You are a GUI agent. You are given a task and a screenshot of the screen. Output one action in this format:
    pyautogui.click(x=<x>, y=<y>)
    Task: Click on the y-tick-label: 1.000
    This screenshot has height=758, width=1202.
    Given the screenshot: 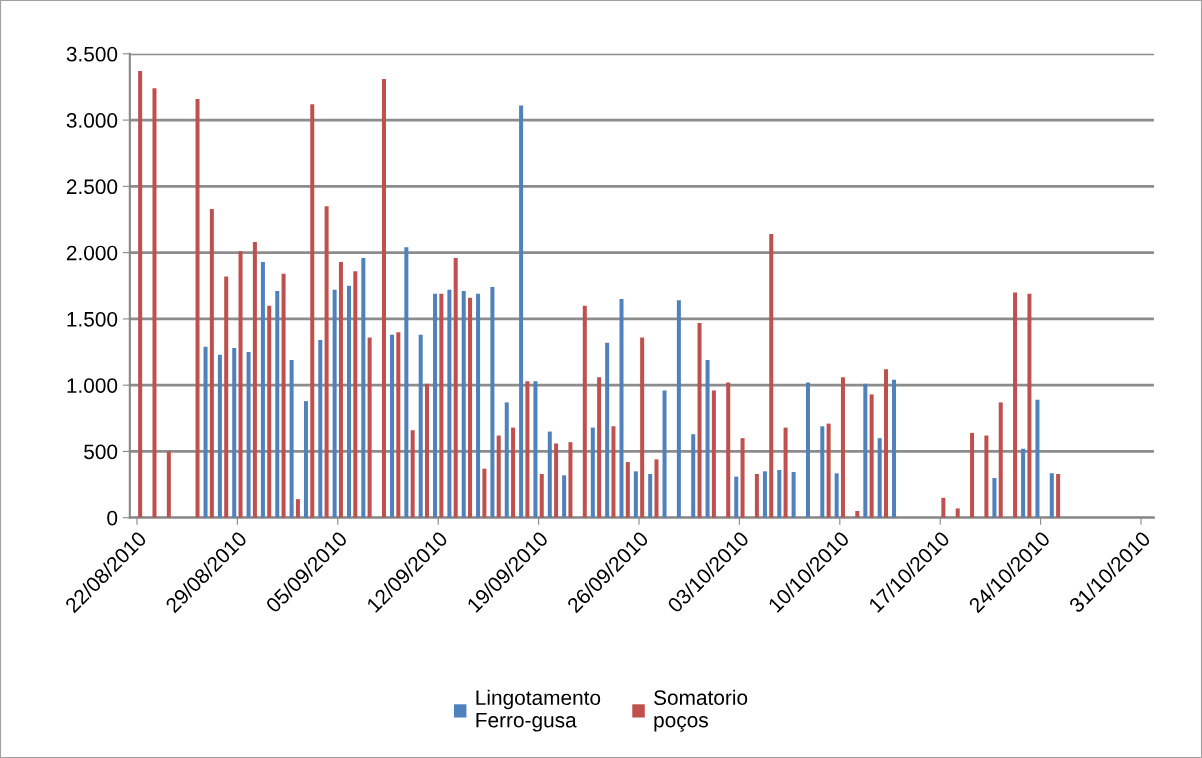 What is the action you would take?
    pyautogui.click(x=92, y=385)
    